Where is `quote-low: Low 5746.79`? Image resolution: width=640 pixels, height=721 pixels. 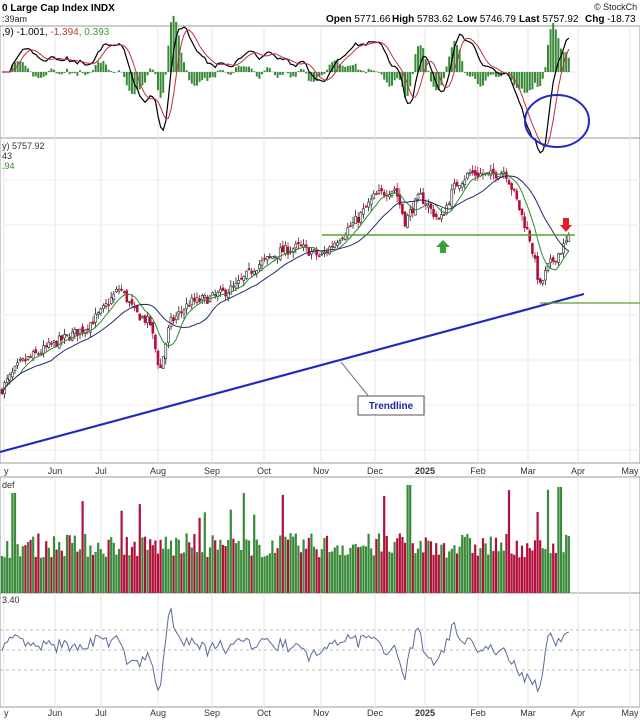
quote-low: Low 5746.79 is located at coordinates (486, 19).